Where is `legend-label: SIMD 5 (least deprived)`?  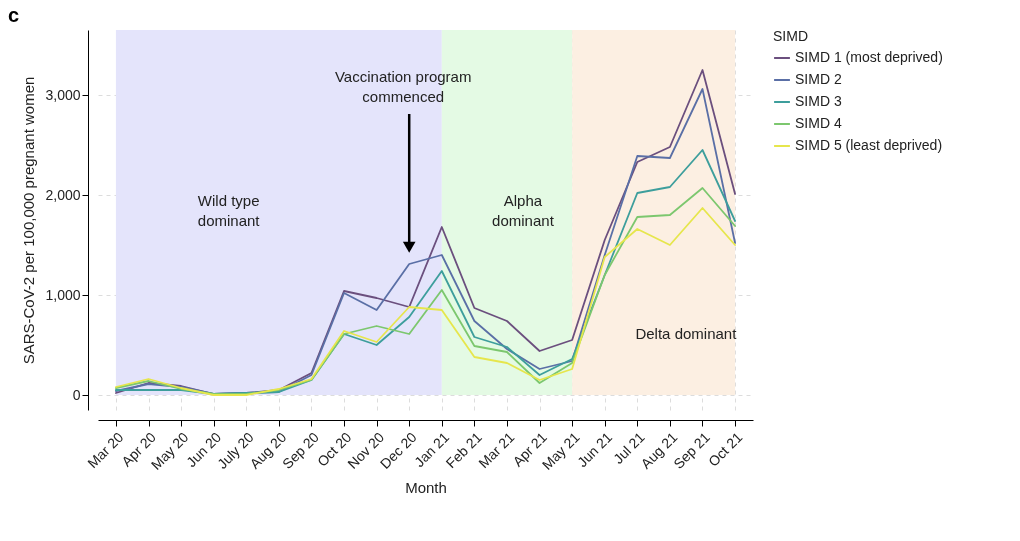 legend-label: SIMD 5 (least deprived) is located at coordinates (869, 145).